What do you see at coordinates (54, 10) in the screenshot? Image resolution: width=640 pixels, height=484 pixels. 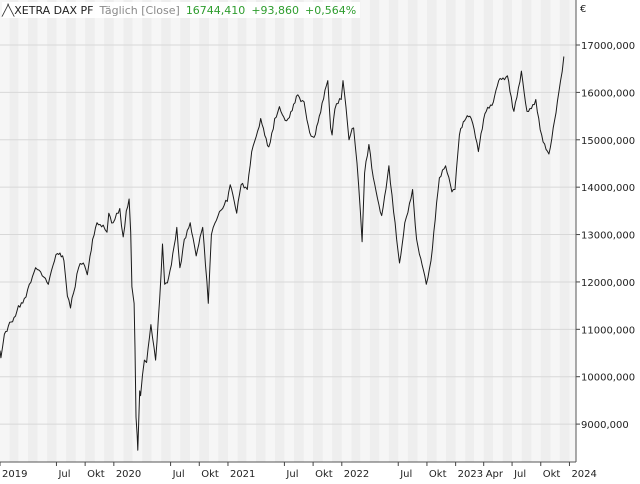 I see `symbol-label: XETRA DAX PF` at bounding box center [54, 10].